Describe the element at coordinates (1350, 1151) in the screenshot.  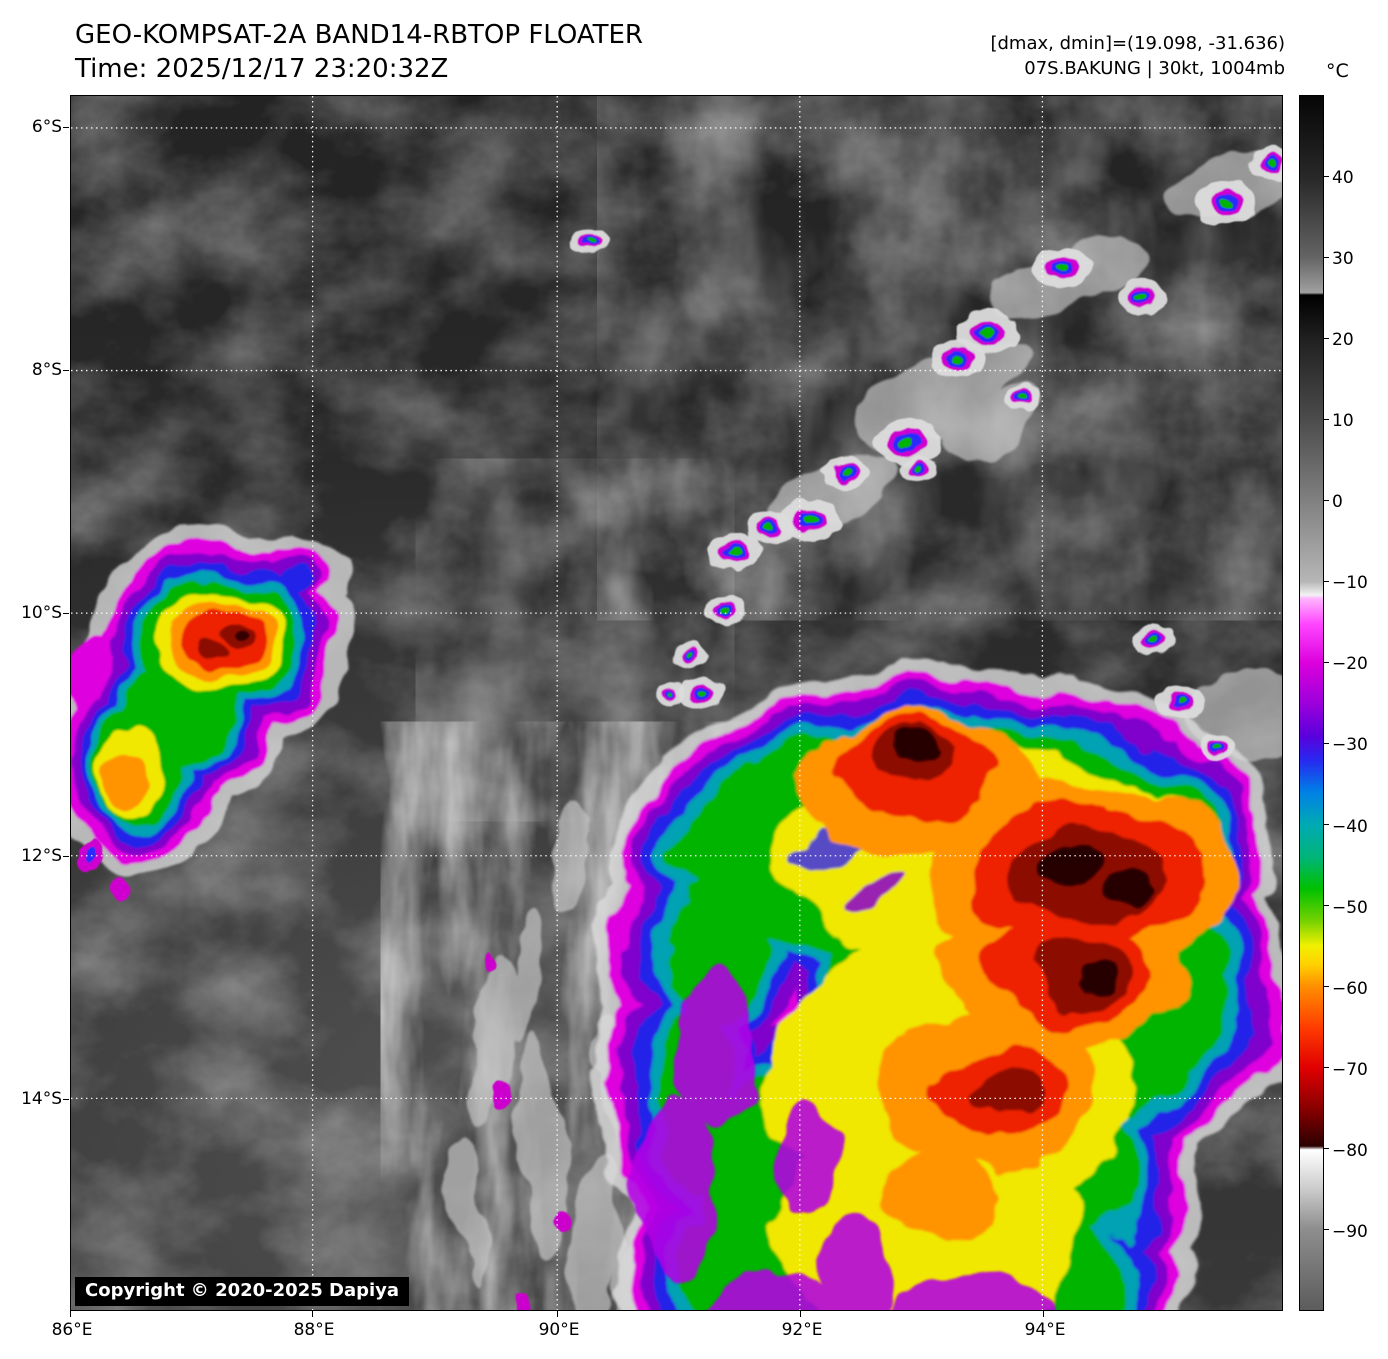
I see `colorbar-tick: −80` at that location.